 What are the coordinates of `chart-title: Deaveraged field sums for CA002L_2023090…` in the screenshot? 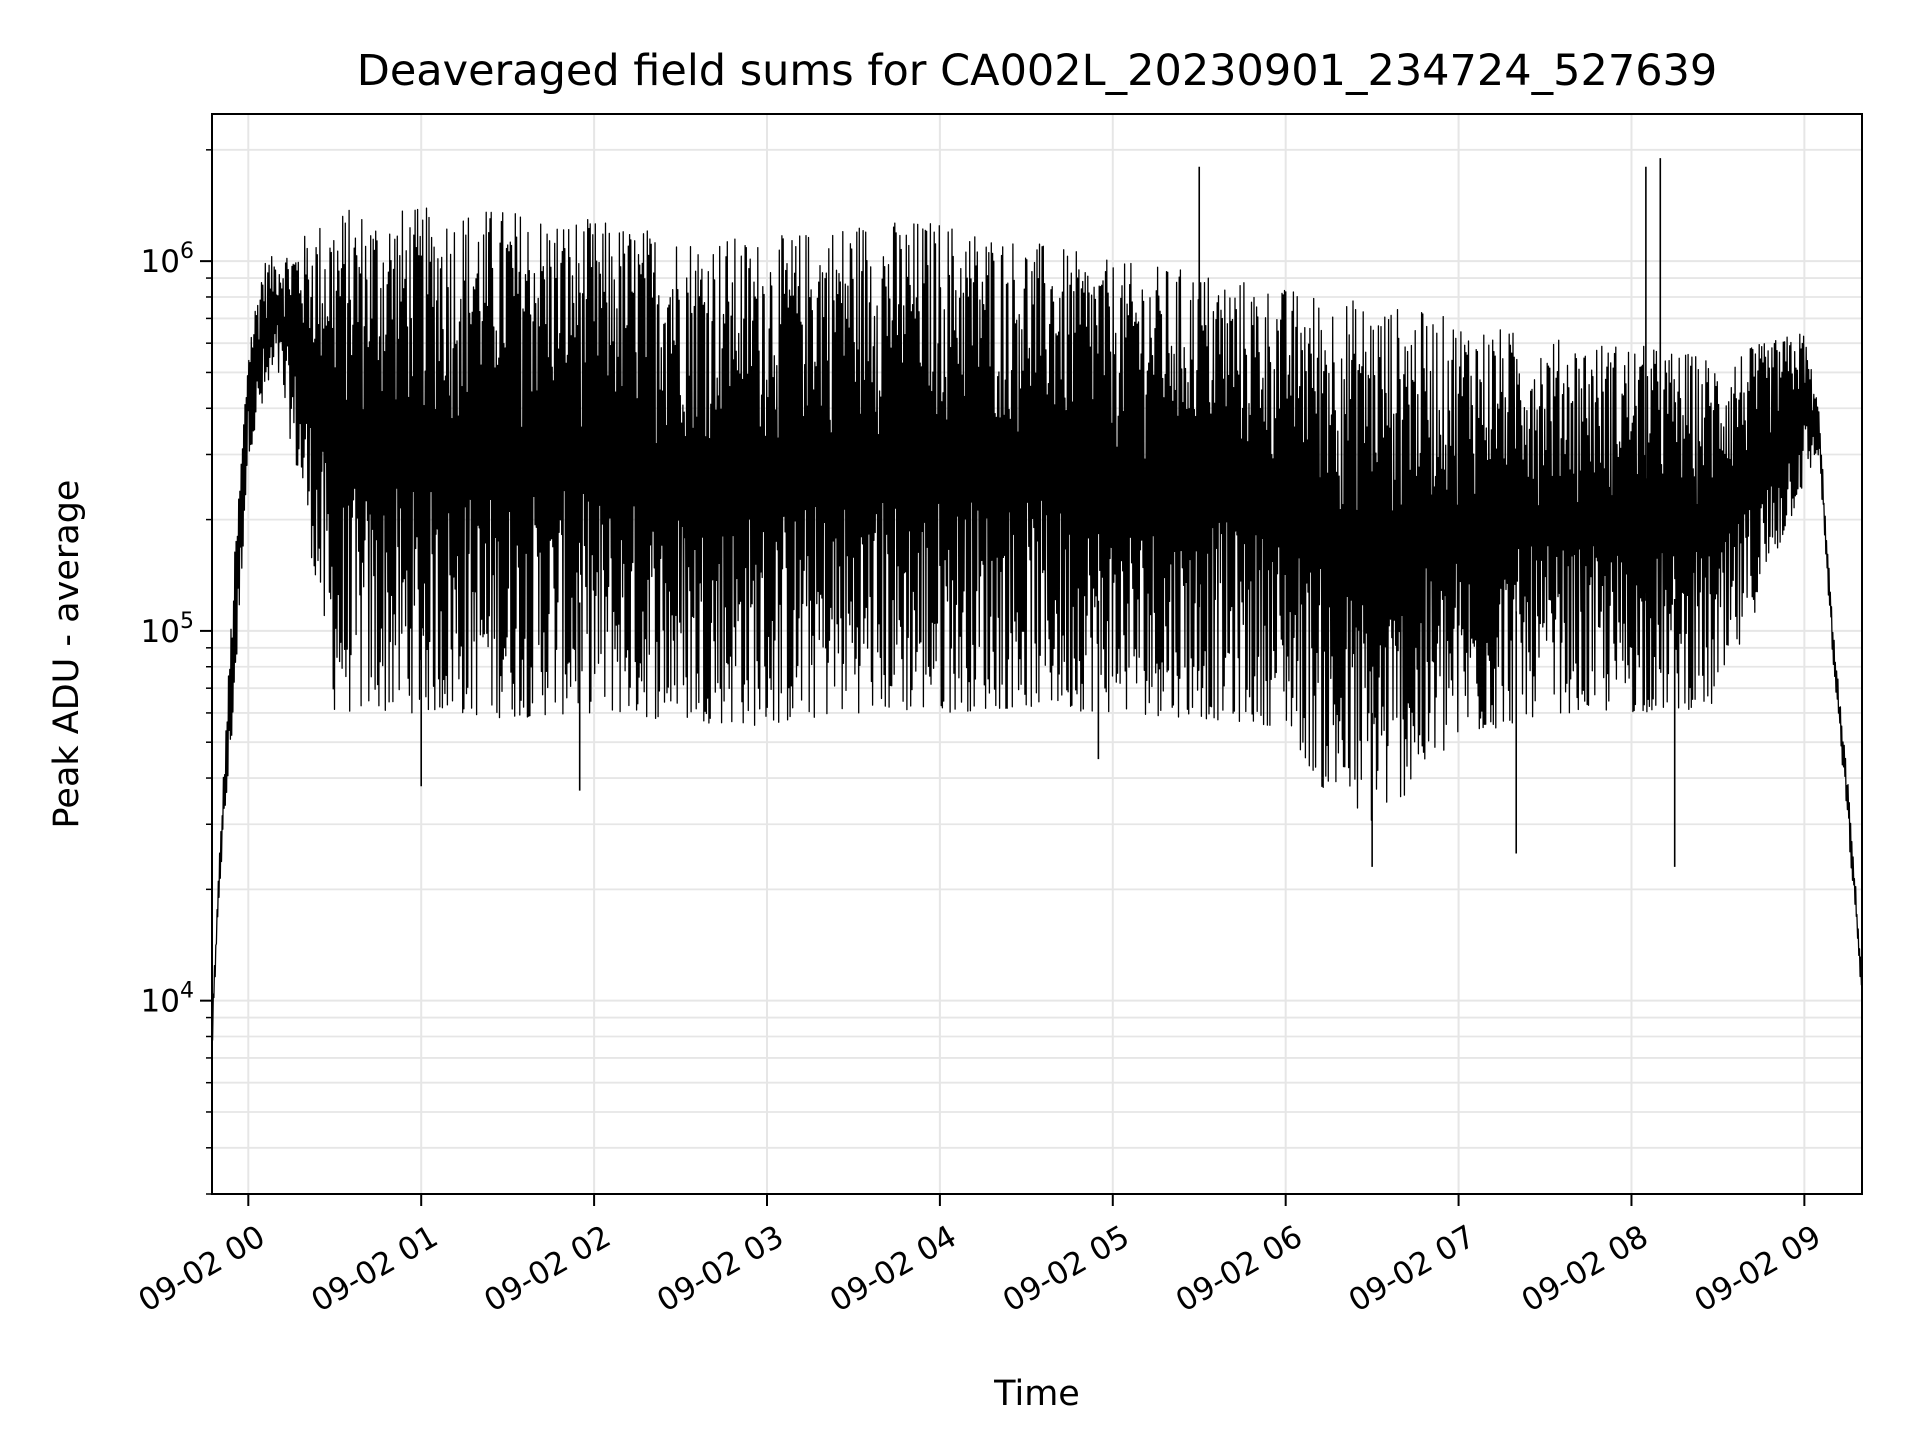 It's located at (1037, 71).